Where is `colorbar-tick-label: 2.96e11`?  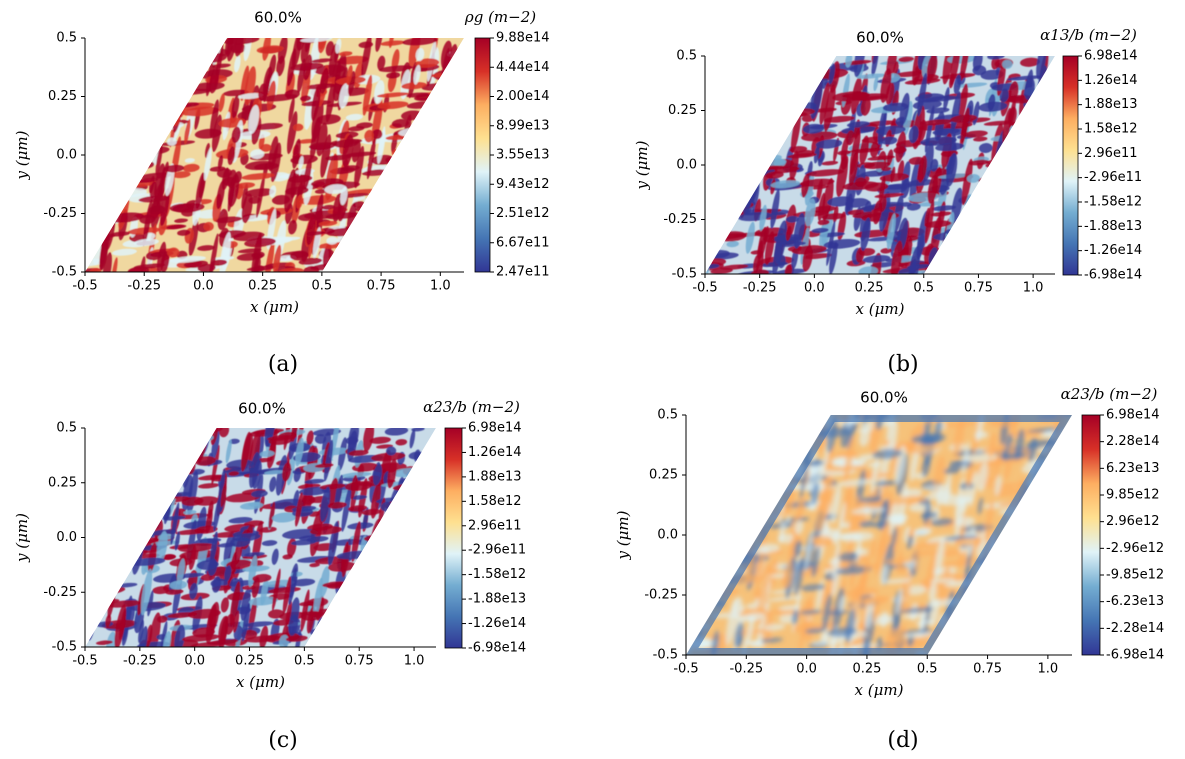 colorbar-tick-label: 2.96e11 is located at coordinates (1111, 153).